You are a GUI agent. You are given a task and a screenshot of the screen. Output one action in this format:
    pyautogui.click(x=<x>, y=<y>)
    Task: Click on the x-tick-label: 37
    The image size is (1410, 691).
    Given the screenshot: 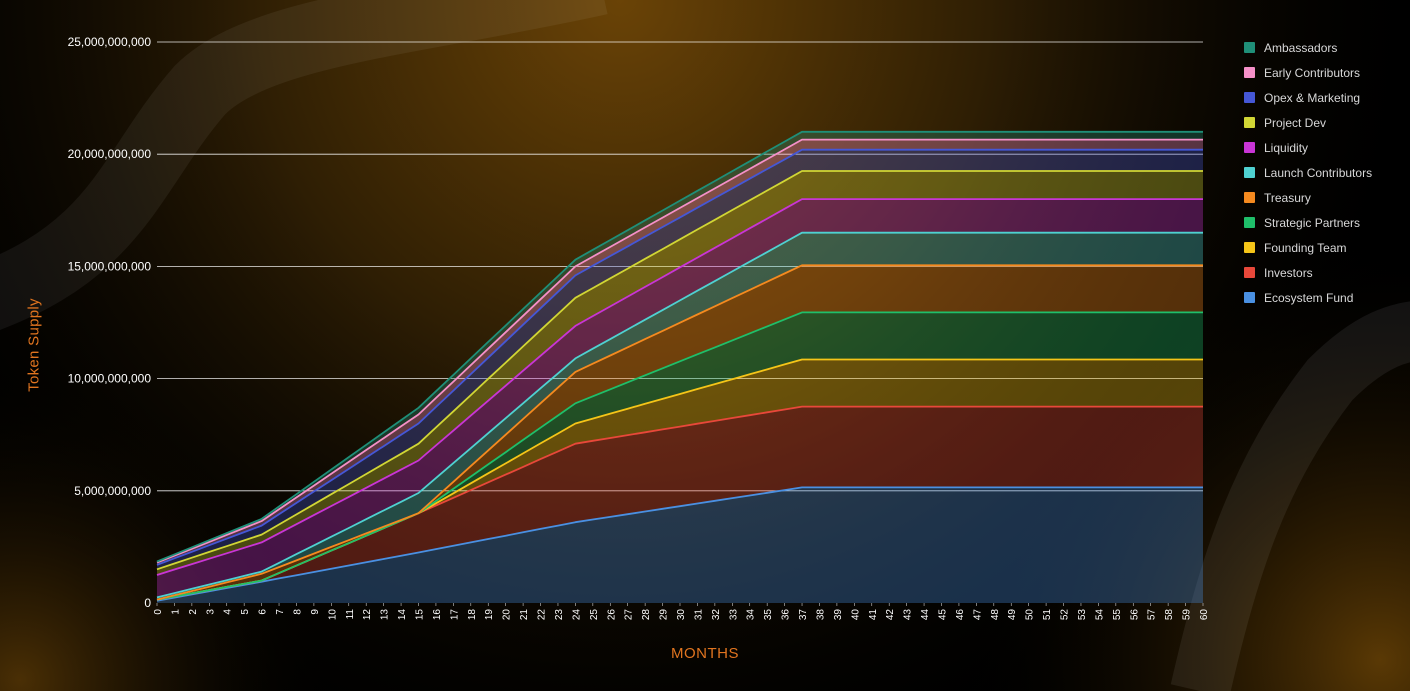 What is the action you would take?
    pyautogui.click(x=803, y=615)
    